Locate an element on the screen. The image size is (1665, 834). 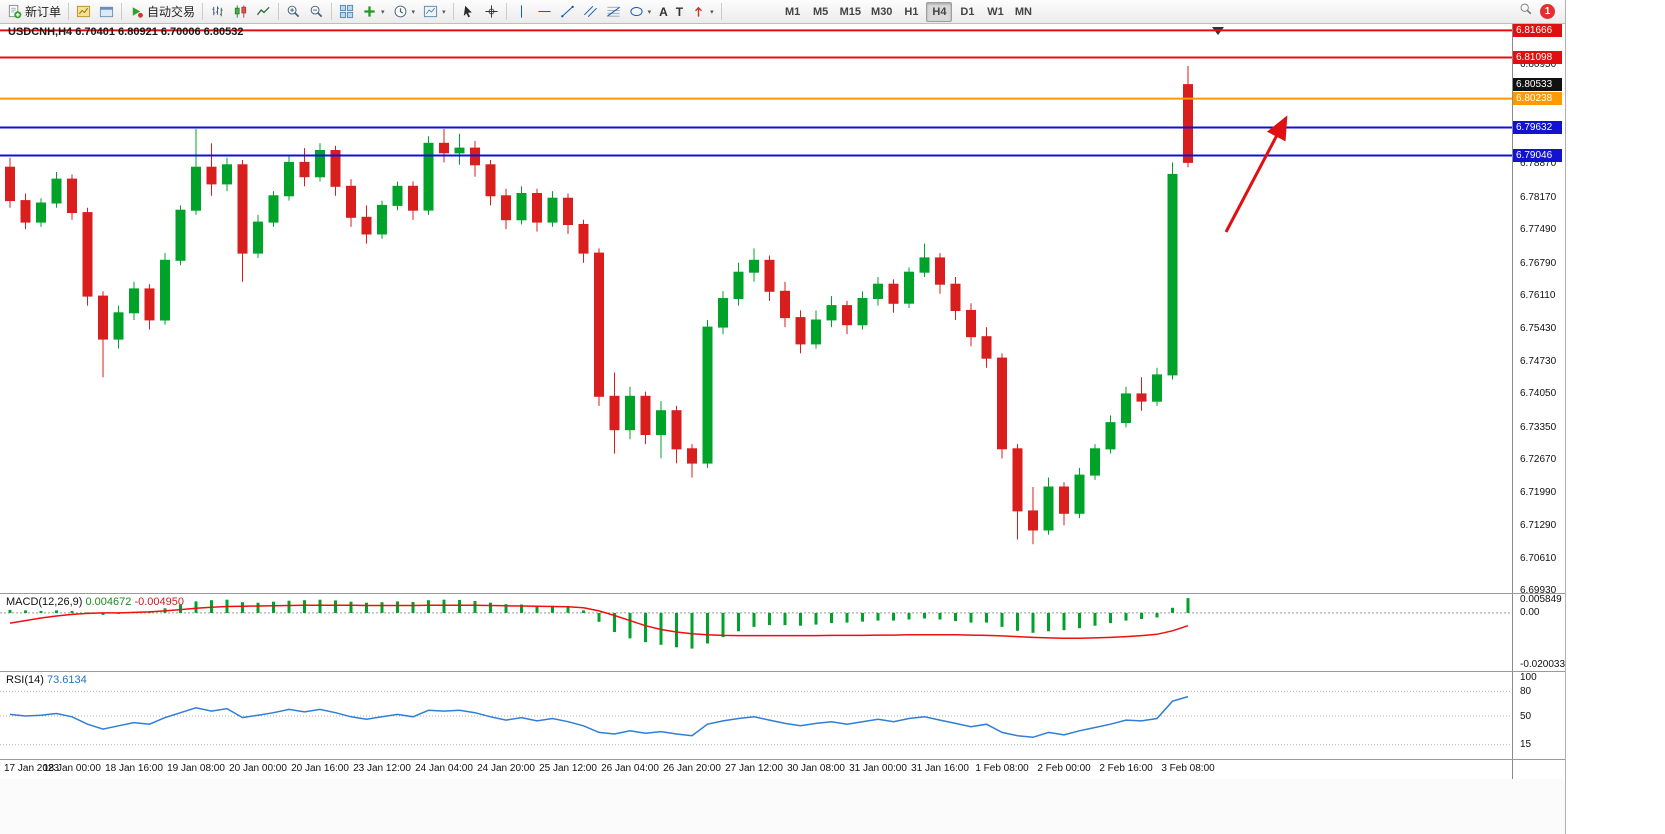
bar-chart-mode-button is located at coordinates (217, 12).